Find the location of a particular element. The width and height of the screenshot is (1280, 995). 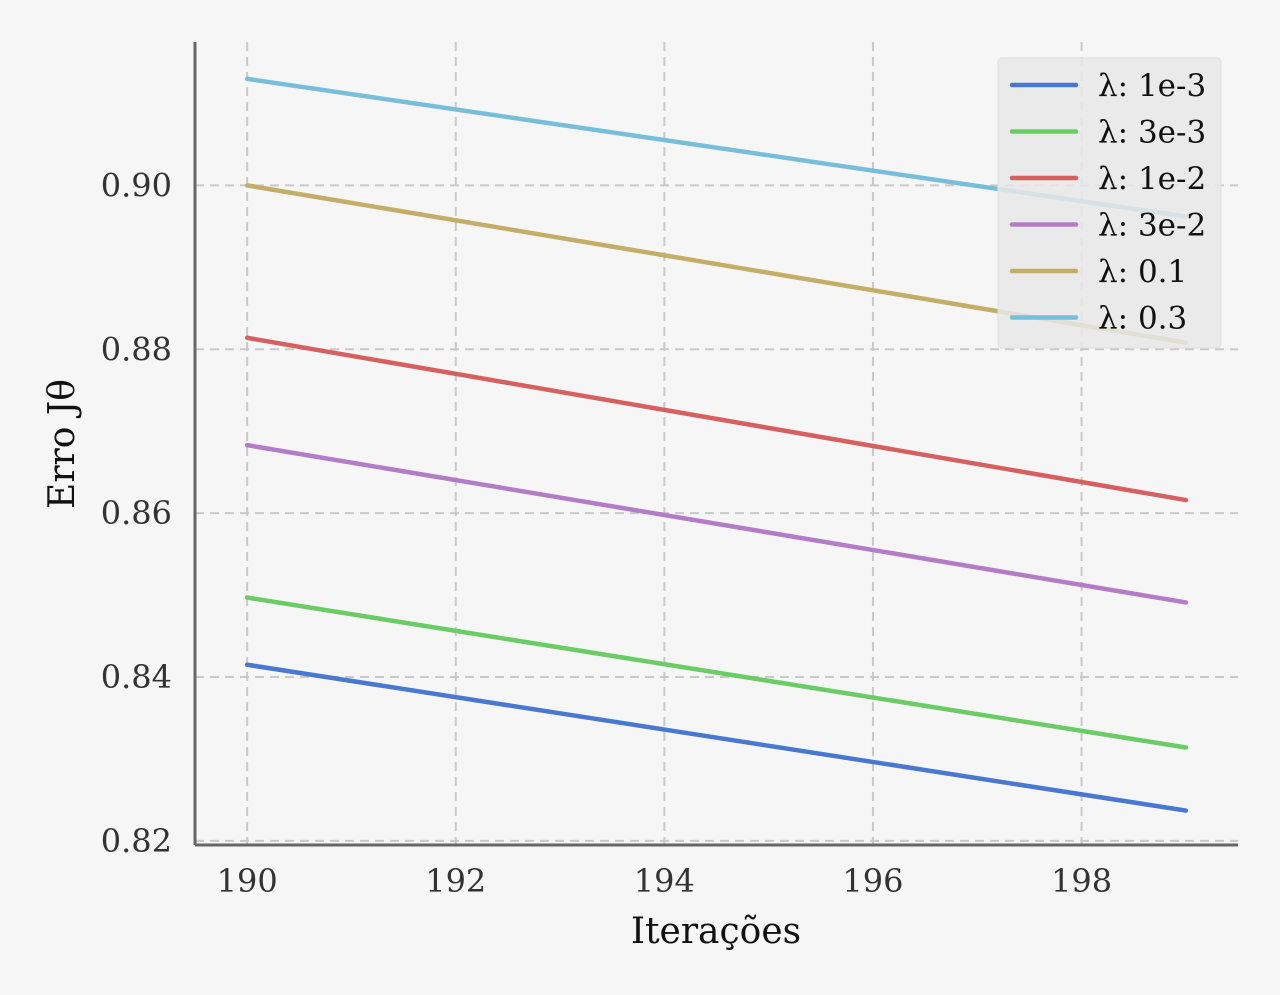

y-tick-label: 0.86 is located at coordinates (136, 513).